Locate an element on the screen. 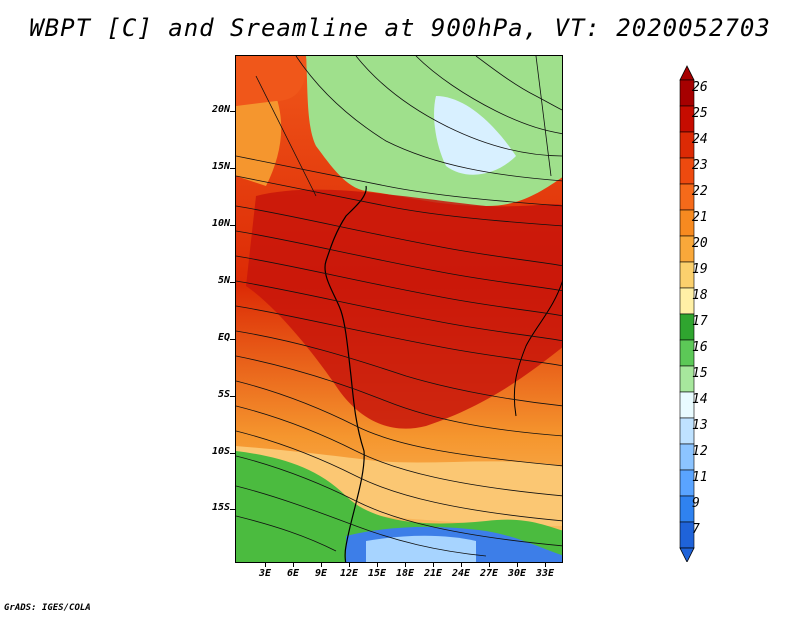  colorbar-bottom-arrow is located at coordinates (687, 554).